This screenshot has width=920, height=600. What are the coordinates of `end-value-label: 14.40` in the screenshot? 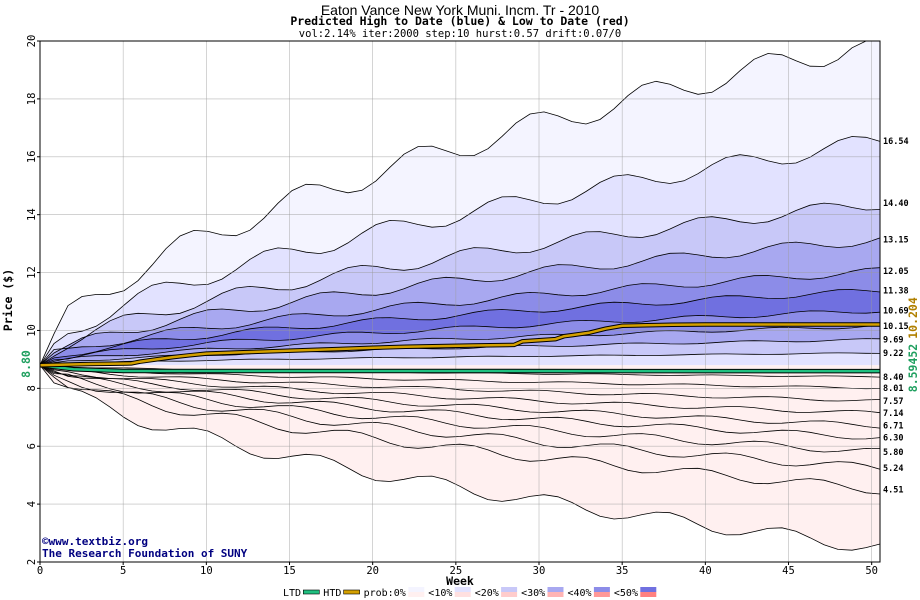 It's located at (896, 204).